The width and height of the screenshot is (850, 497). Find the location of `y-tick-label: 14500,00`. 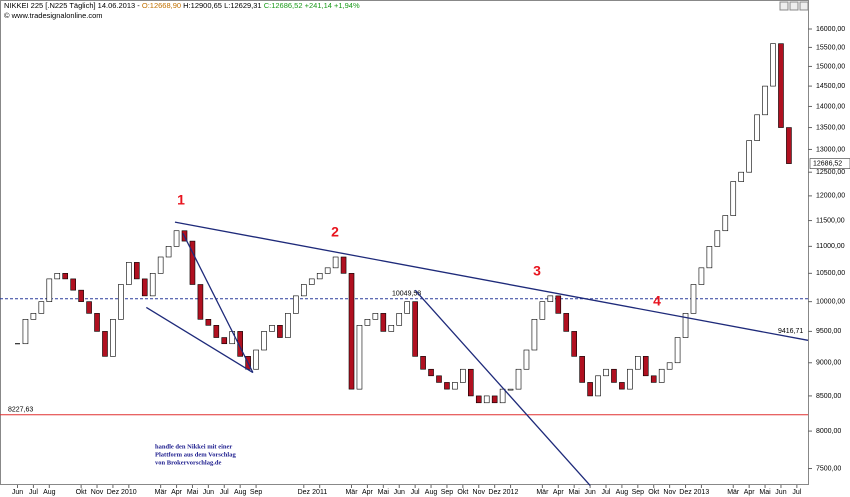

y-tick-label: 14500,00 is located at coordinates (830, 86).